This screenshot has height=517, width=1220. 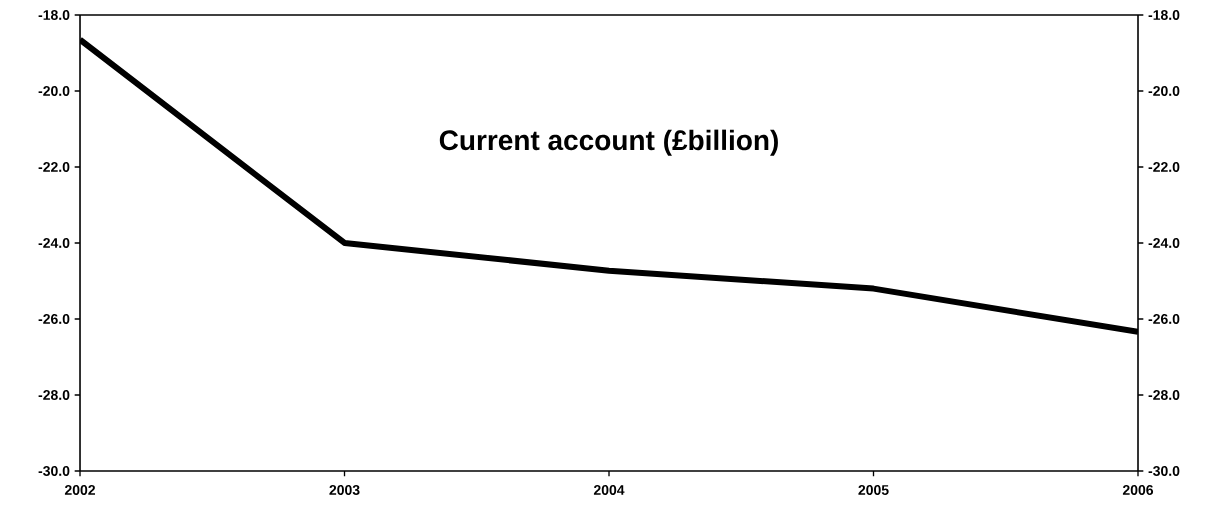 I want to click on y2-tick-label: -24.0, so click(x=1164, y=243).